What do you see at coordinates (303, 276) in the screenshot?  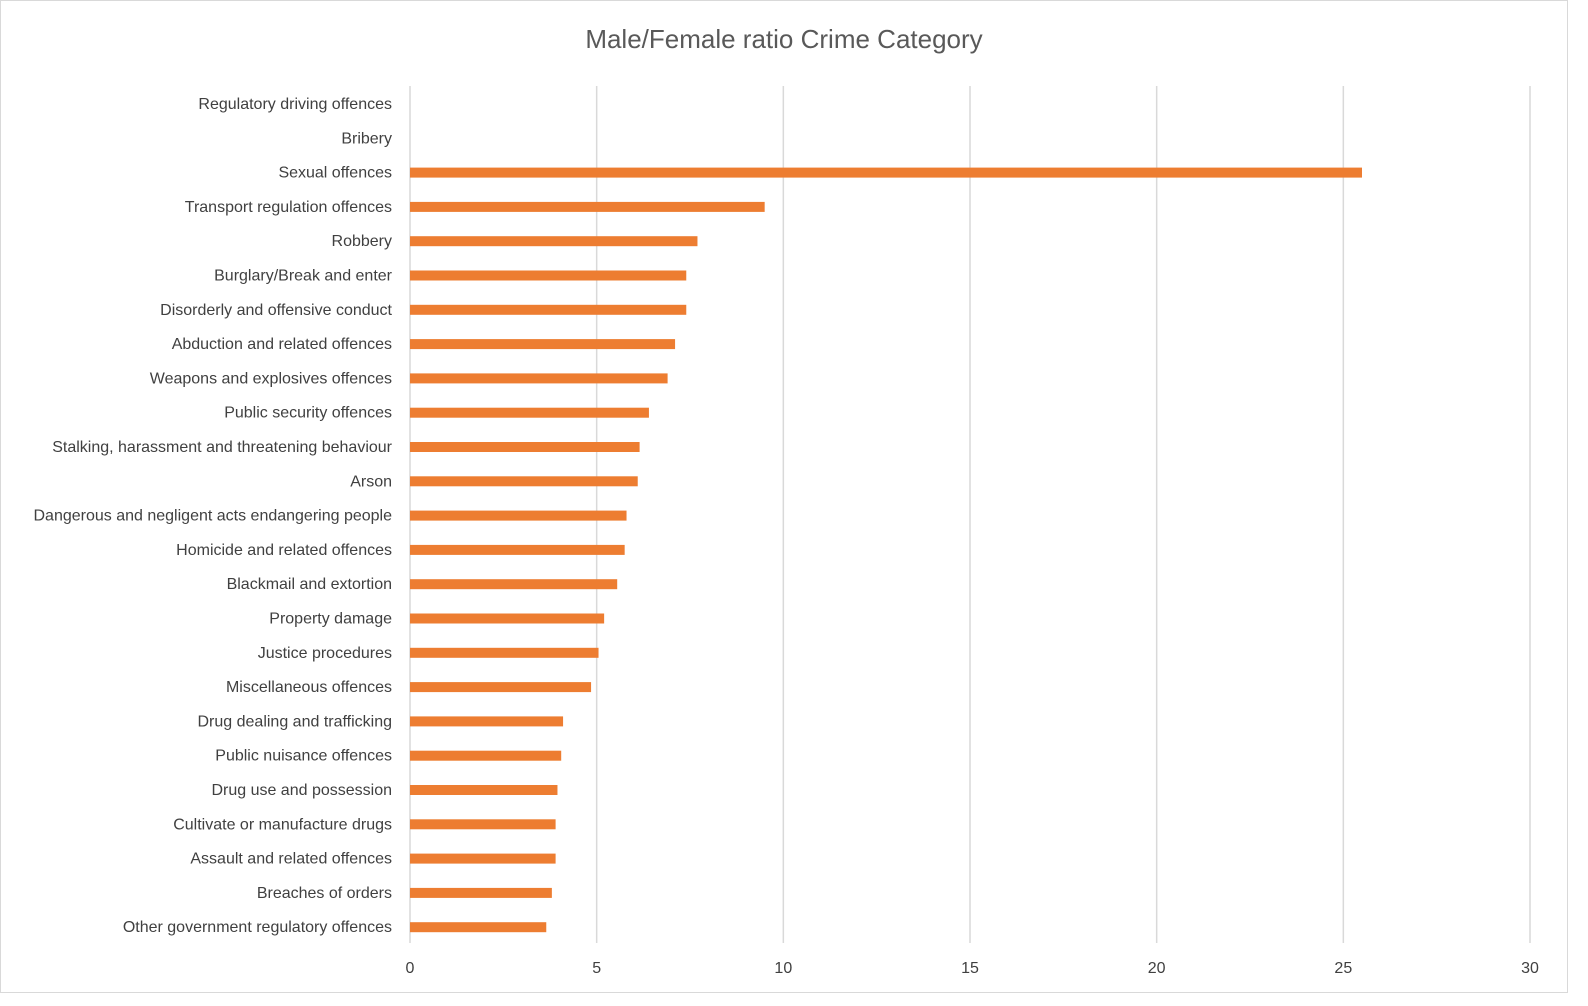 I see `category-label: Burglary/Break and enter` at bounding box center [303, 276].